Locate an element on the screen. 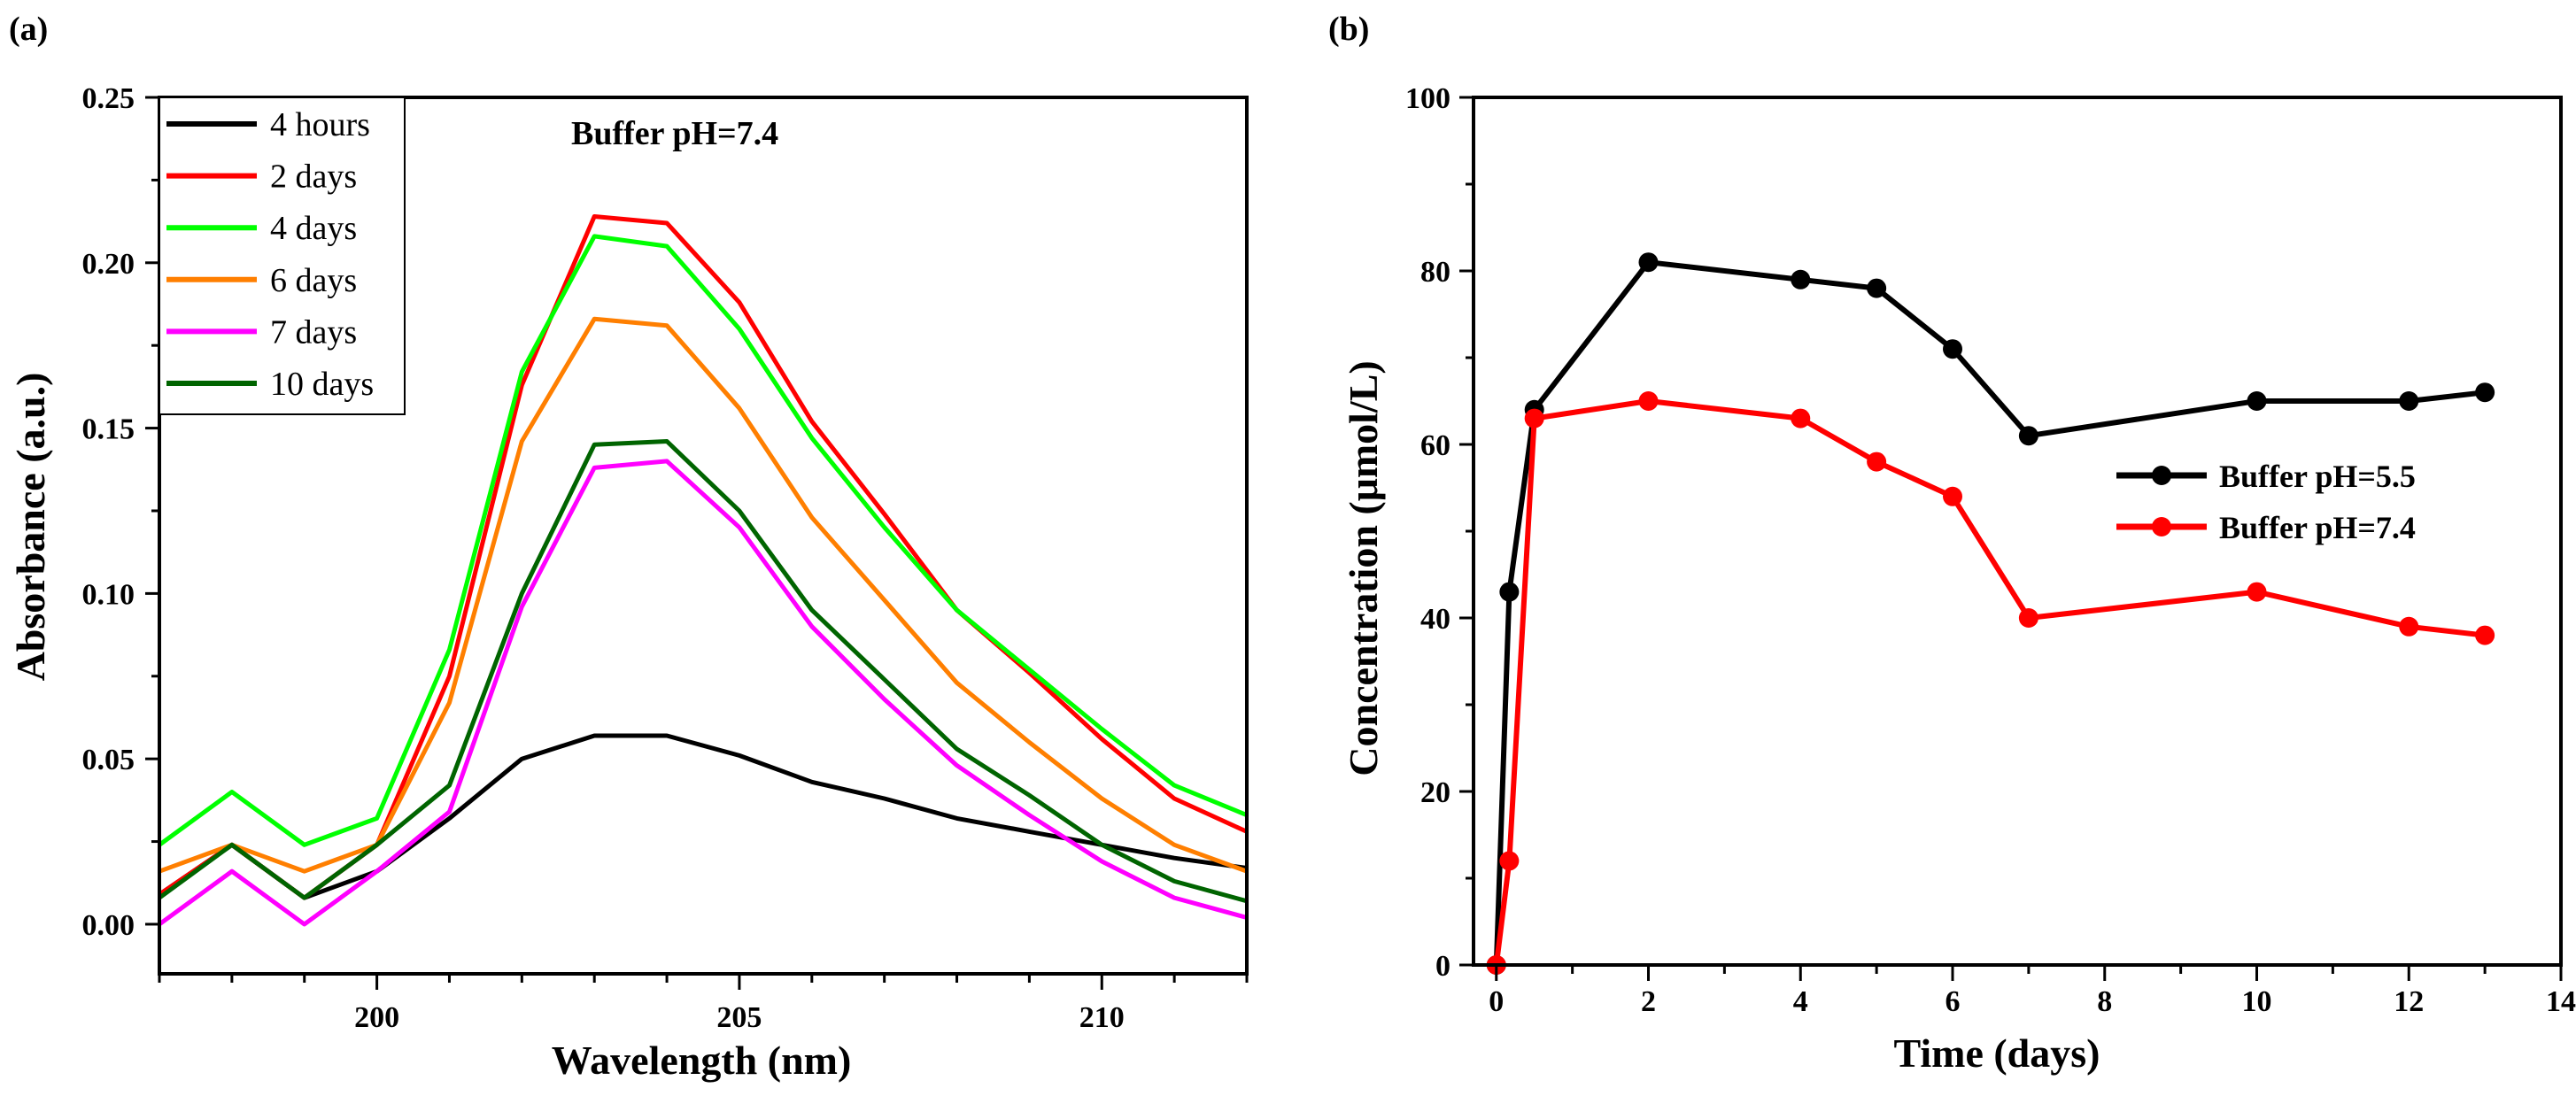 The height and width of the screenshot is (1096, 2576). legend-label-4-hours: 4 hours is located at coordinates (320, 125).